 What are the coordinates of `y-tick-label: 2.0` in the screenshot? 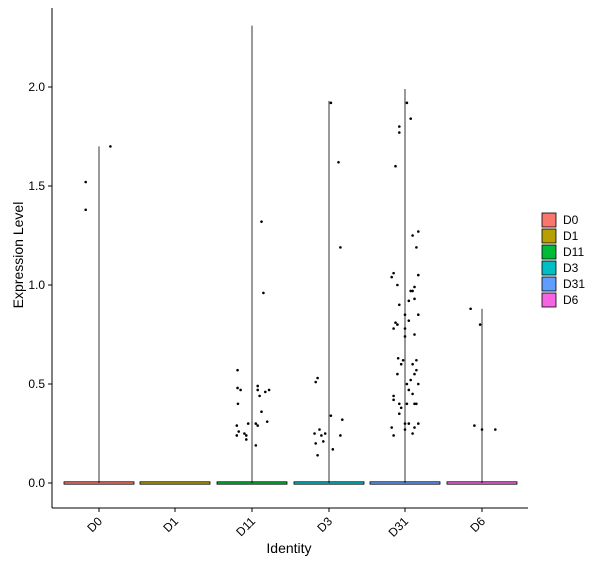 It's located at (36, 87).